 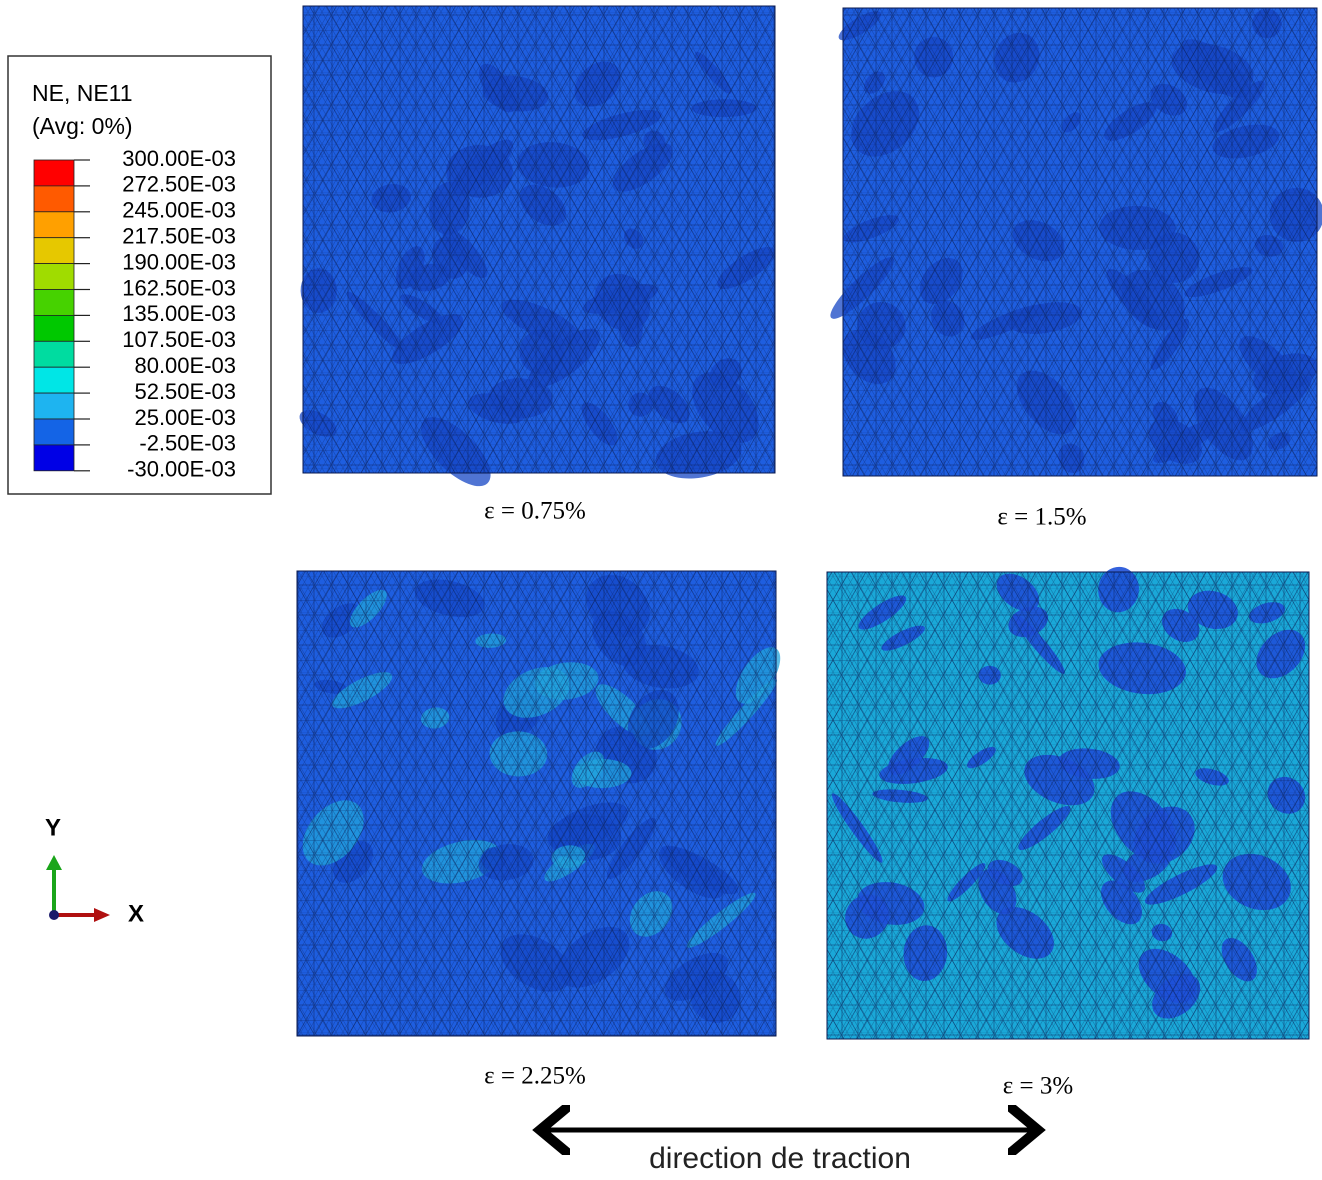 I want to click on panel-caption: ε = 0.75%, so click(x=535, y=511).